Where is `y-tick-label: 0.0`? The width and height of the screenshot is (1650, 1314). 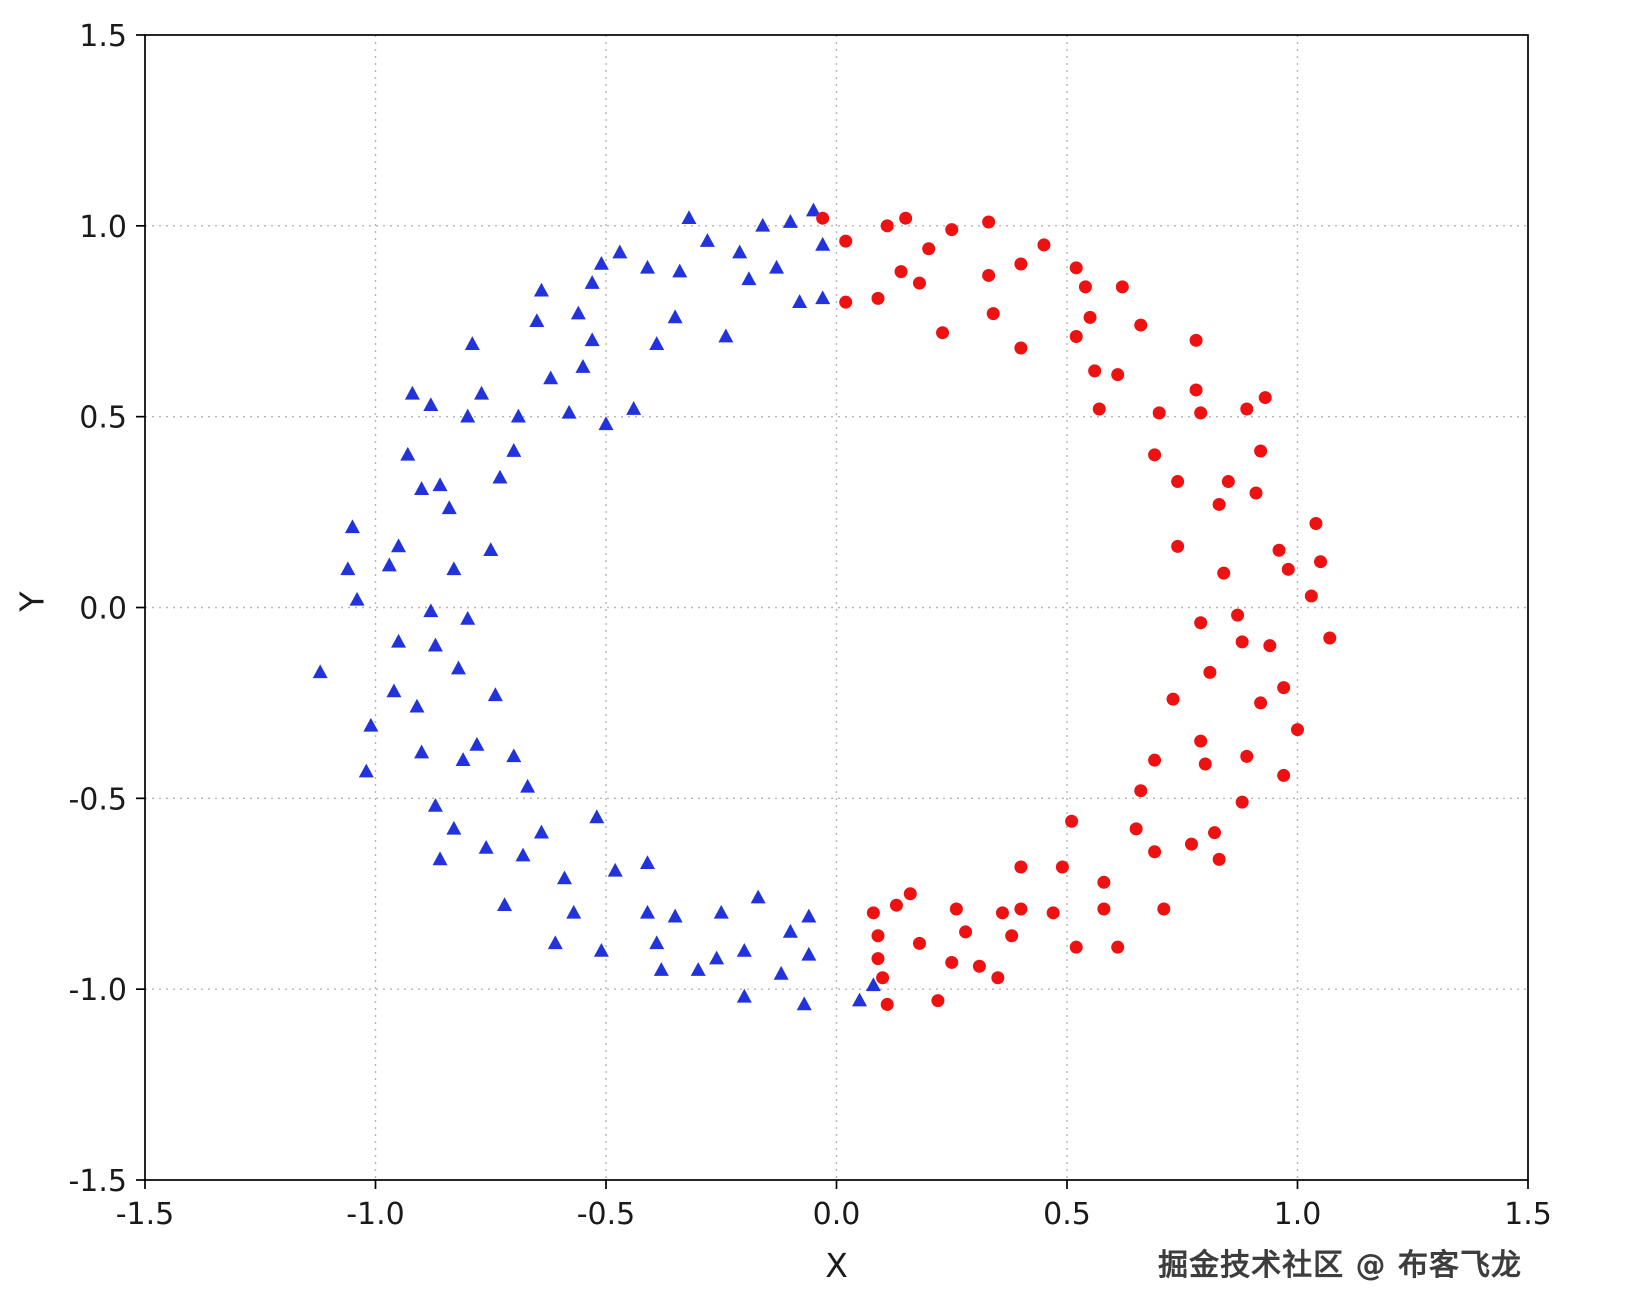 y-tick-label: 0.0 is located at coordinates (103, 609).